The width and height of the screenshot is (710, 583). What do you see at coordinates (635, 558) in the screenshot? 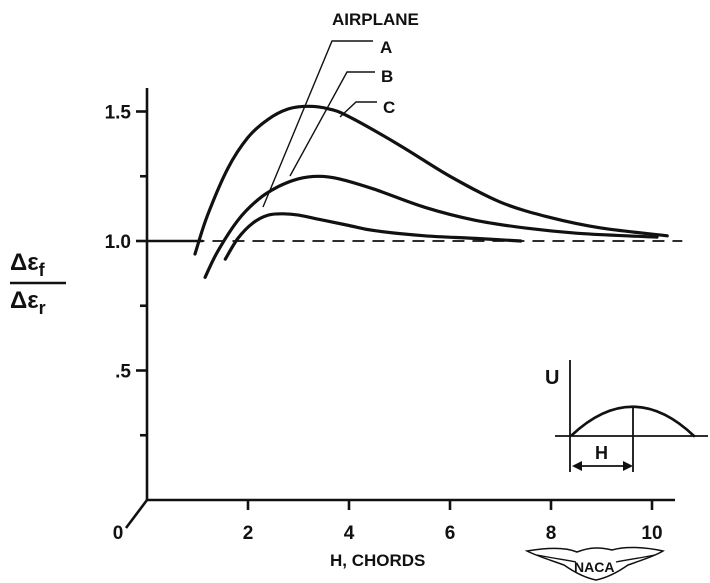
I see `naca-wing-line-right` at bounding box center [635, 558].